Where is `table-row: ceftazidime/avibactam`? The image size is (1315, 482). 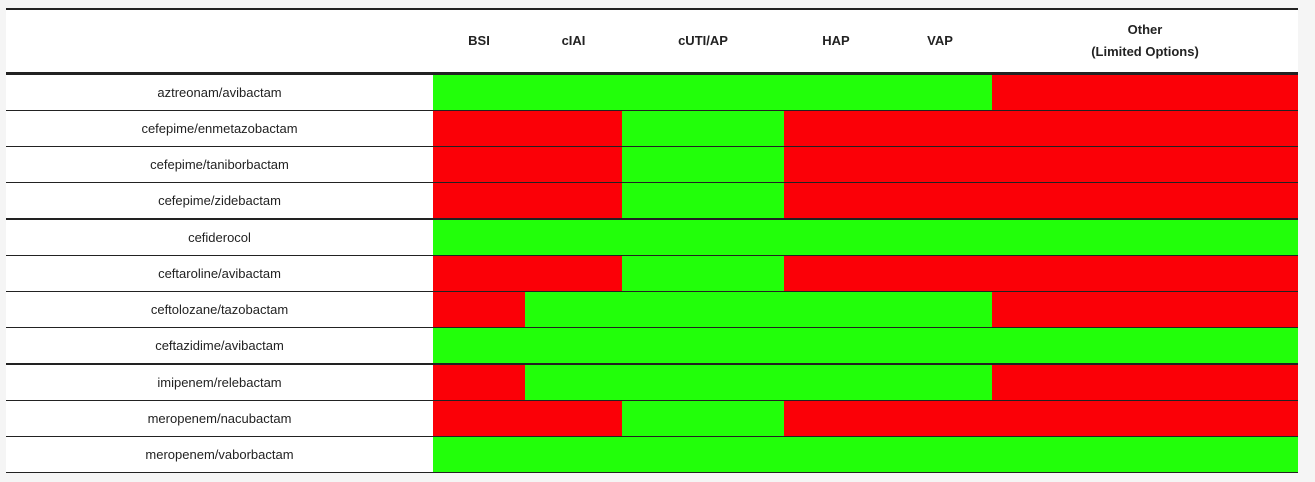 table-row: ceftazidime/avibactam is located at coordinates (652, 346).